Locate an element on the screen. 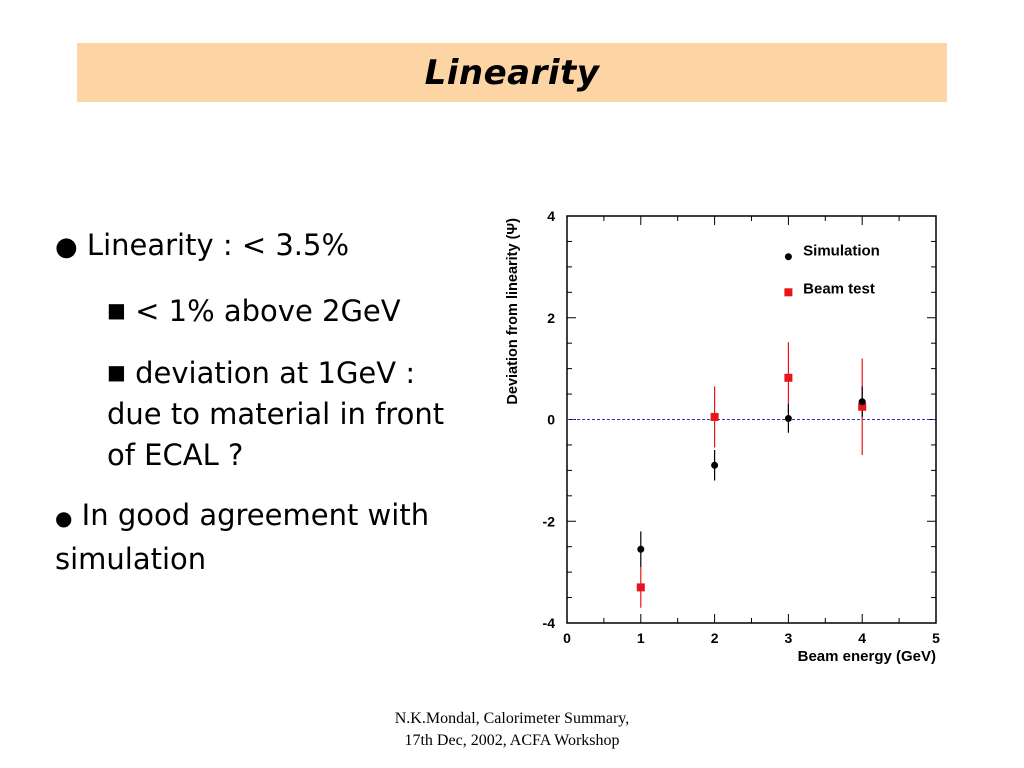 The image size is (1024, 768). slide-title: Linearity is located at coordinates (512, 72).